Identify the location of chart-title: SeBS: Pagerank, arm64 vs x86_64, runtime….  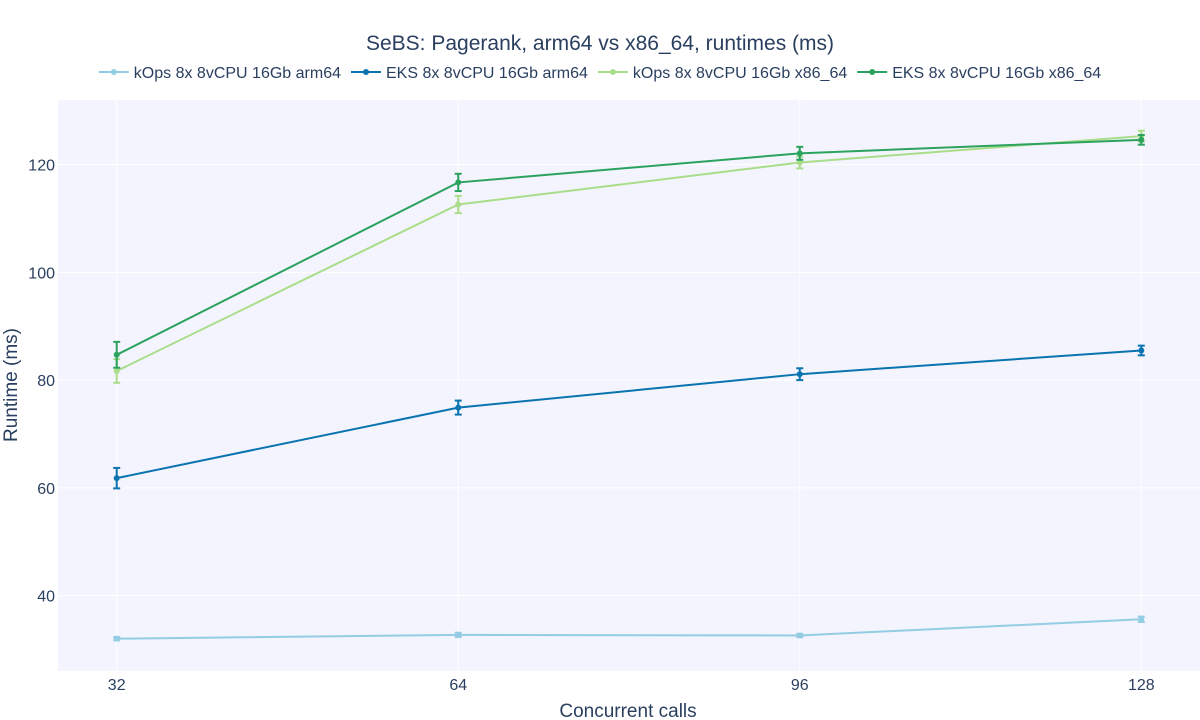
(600, 43).